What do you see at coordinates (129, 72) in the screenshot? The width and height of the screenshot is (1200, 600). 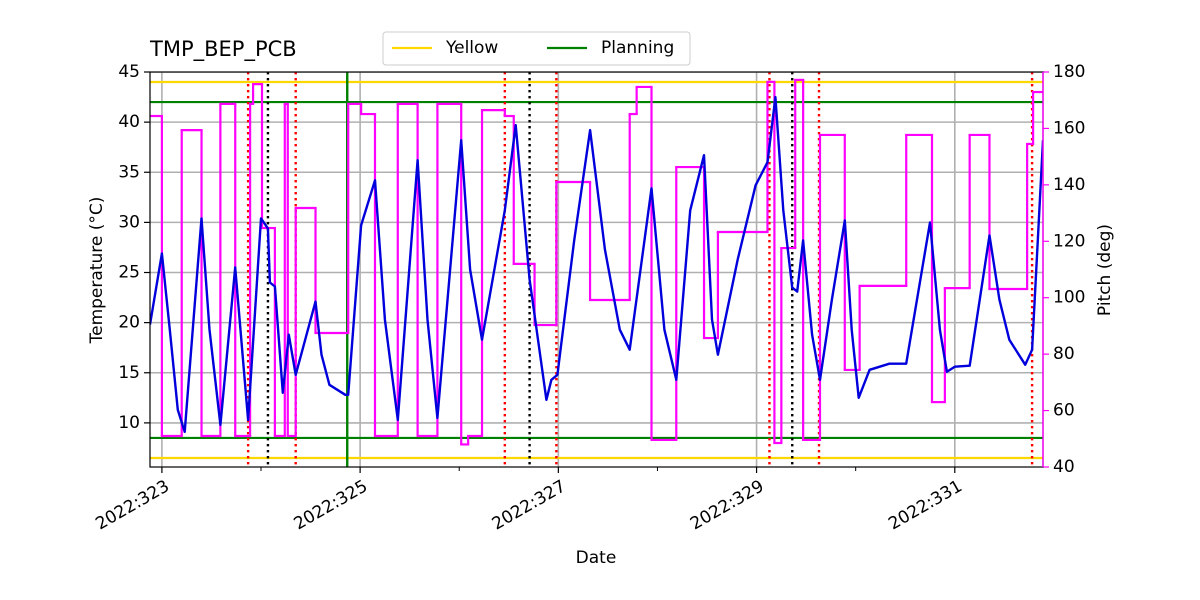 I see `y-tick-label: 45` at bounding box center [129, 72].